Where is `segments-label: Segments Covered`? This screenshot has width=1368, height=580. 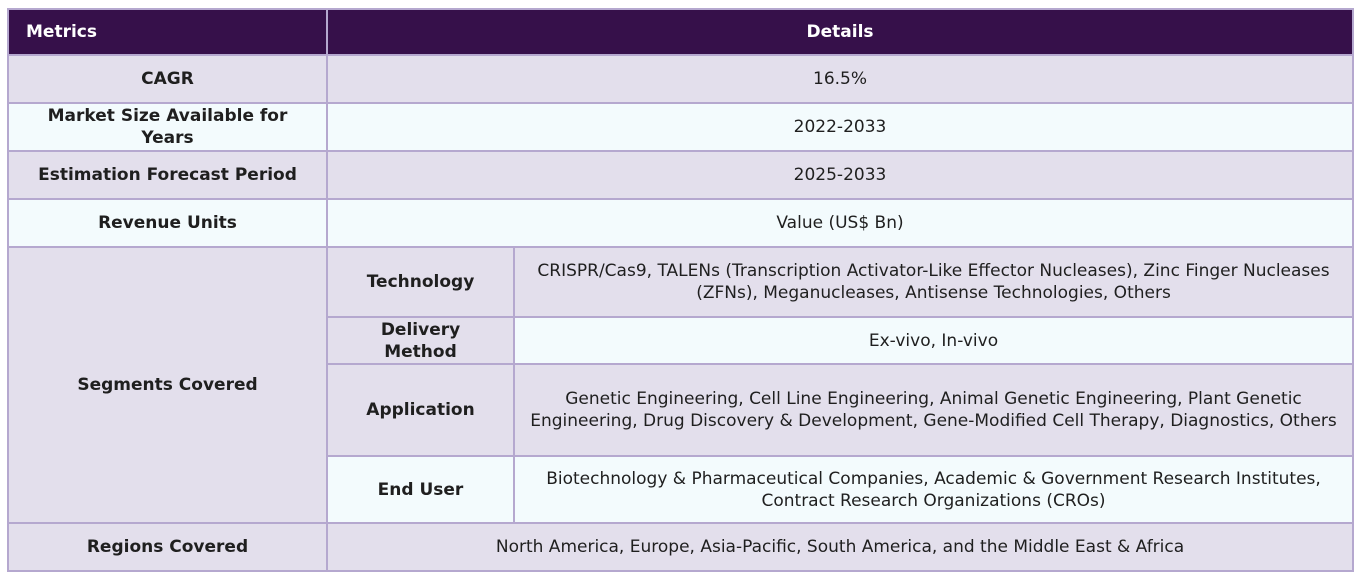 segments-label: Segments Covered is located at coordinates (167, 385).